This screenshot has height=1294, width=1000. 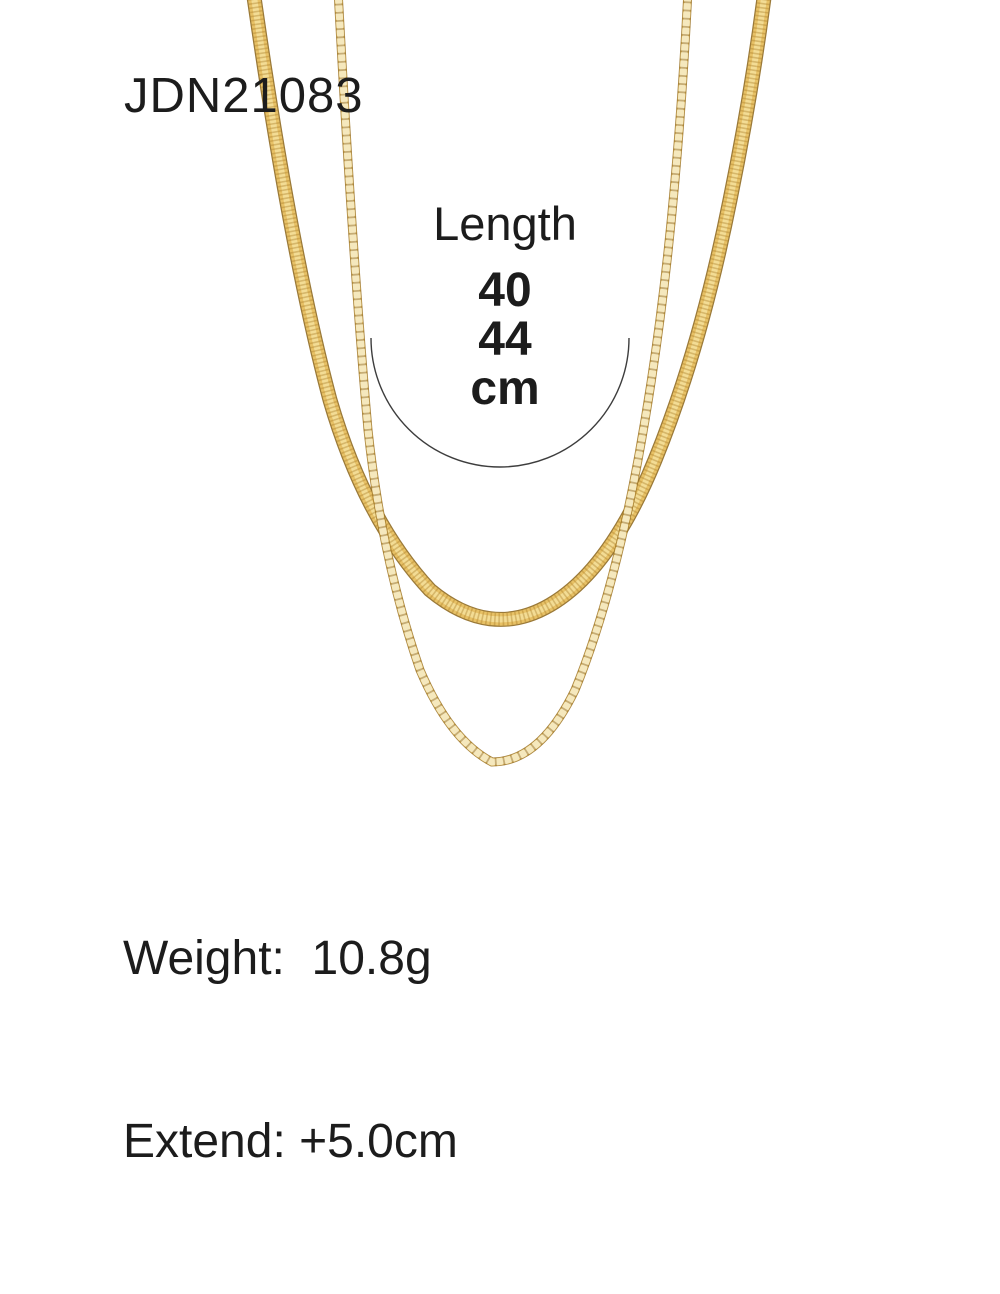 I want to click on length-values: 40 44 cm, so click(x=504, y=339).